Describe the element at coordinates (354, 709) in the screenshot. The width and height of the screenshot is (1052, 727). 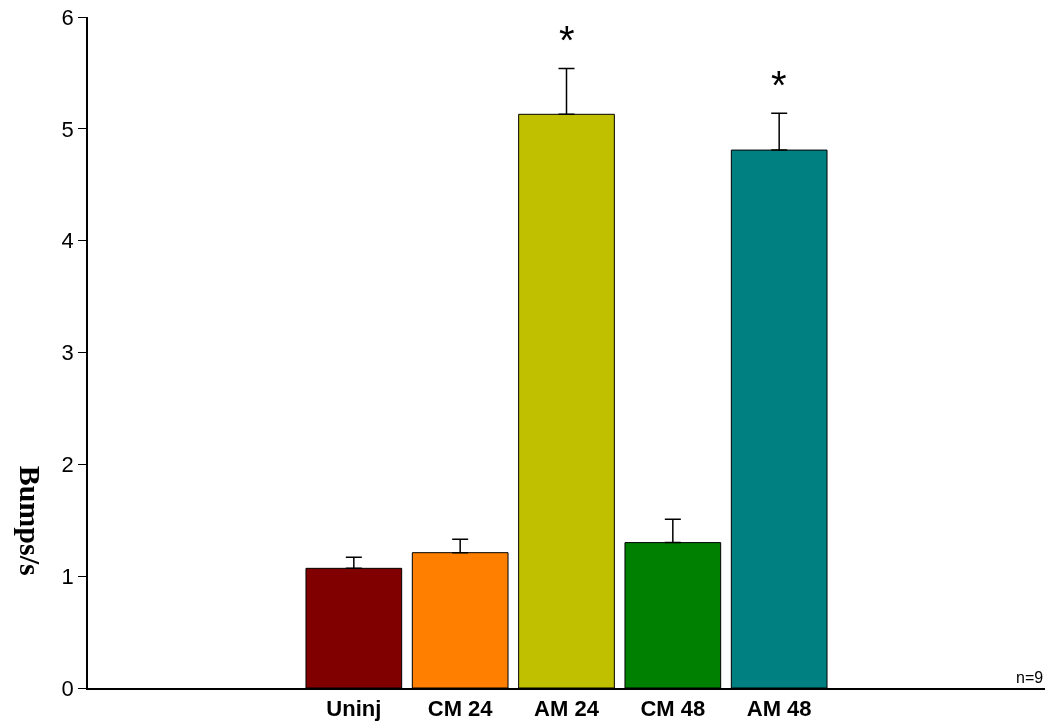
I see `x-tick-label: Uninj` at that location.